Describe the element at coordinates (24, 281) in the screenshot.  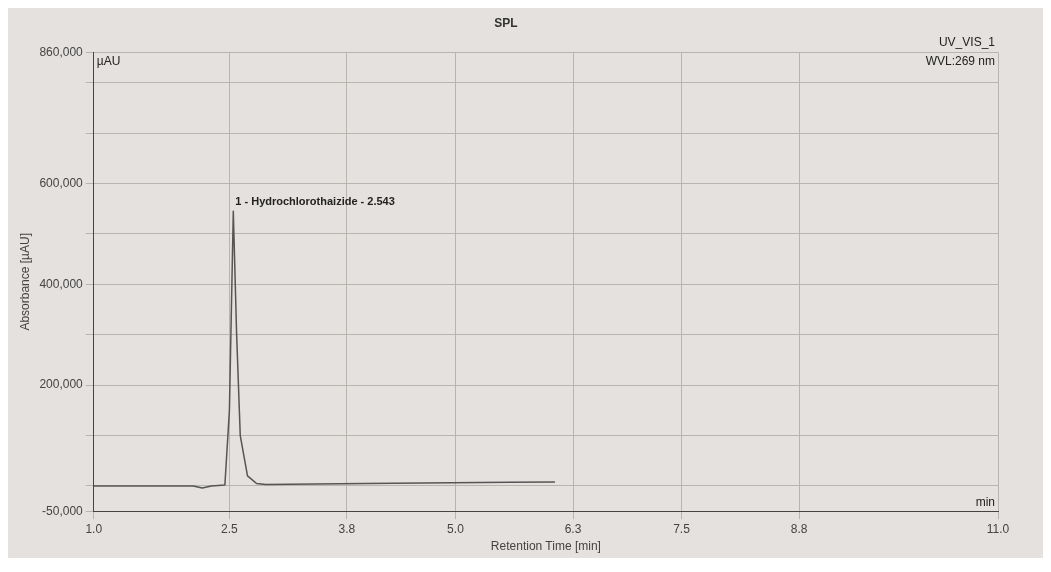
I see `y-axis-title: Absorbance [µAU]` at that location.